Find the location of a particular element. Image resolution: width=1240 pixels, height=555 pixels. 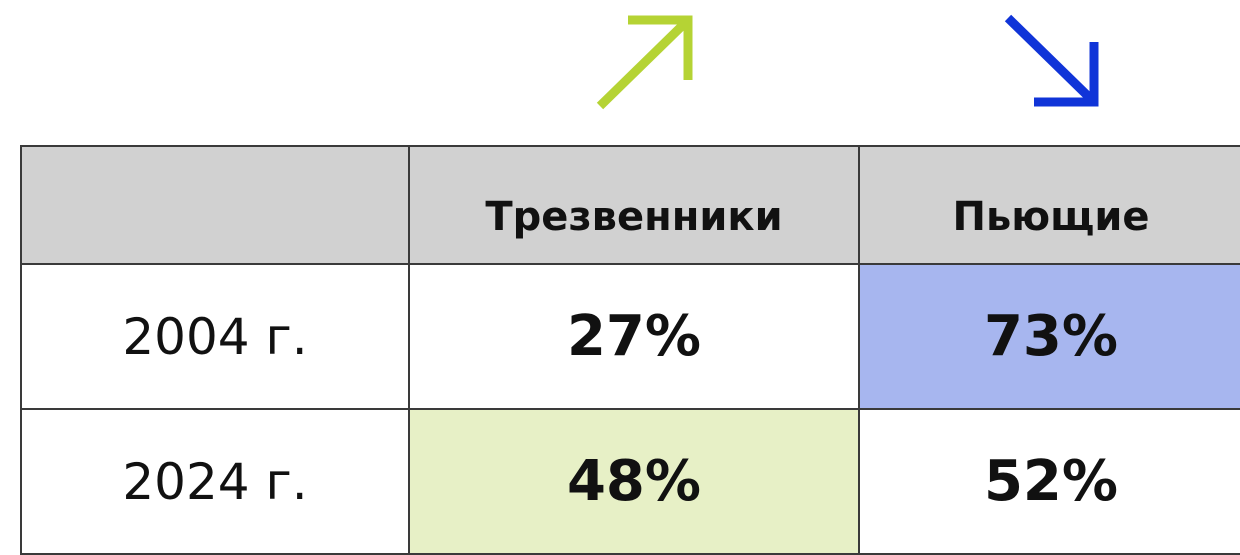

column-header-text: Пьющие is located at coordinates (1051, 217).